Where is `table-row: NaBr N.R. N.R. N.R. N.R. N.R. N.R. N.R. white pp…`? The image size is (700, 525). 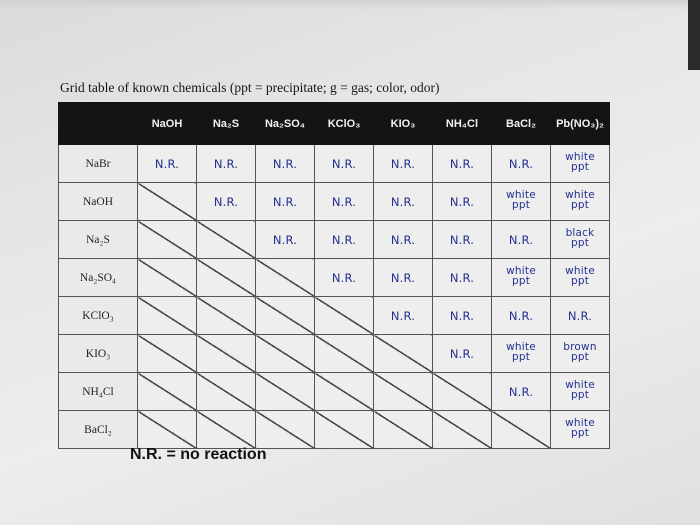
table-row: NaBr N.R. N.R. N.R. N.R. N.R. N.R. N.R. white pp… is located at coordinates (334, 163).